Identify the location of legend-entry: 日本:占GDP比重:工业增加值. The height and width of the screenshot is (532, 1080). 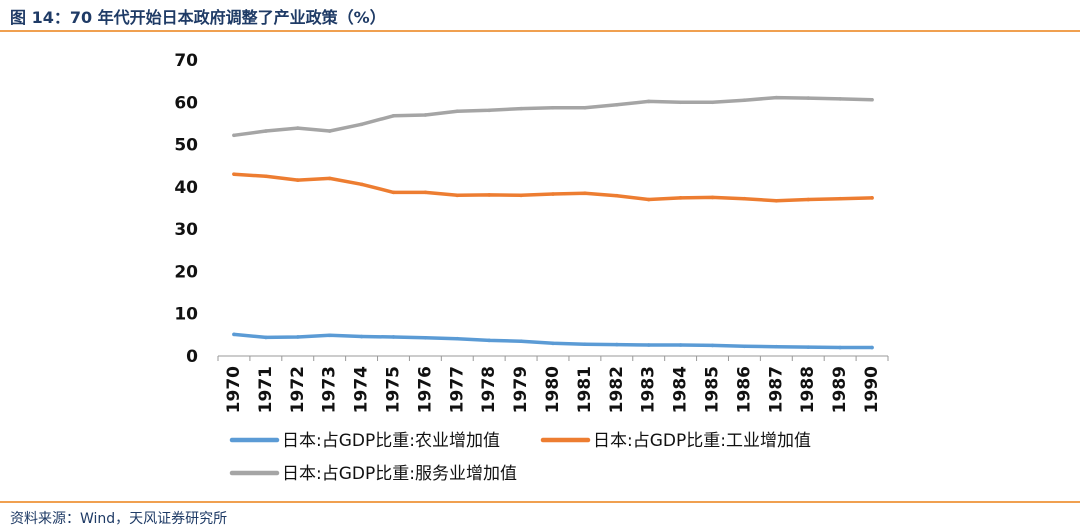
(675, 441).